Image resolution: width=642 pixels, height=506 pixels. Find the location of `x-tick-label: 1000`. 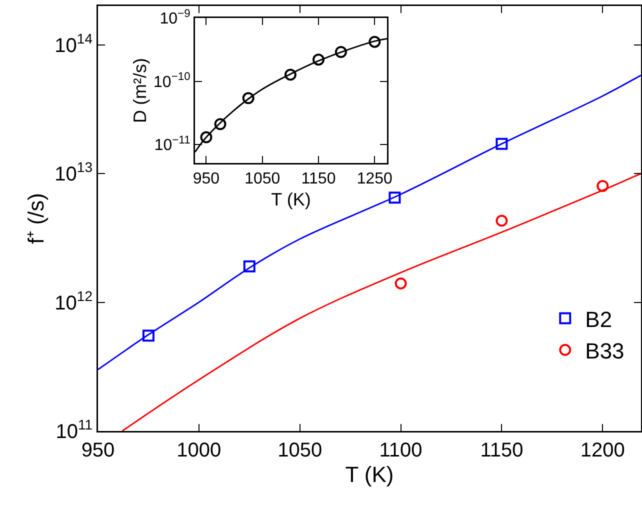

x-tick-label: 1000 is located at coordinates (199, 451).